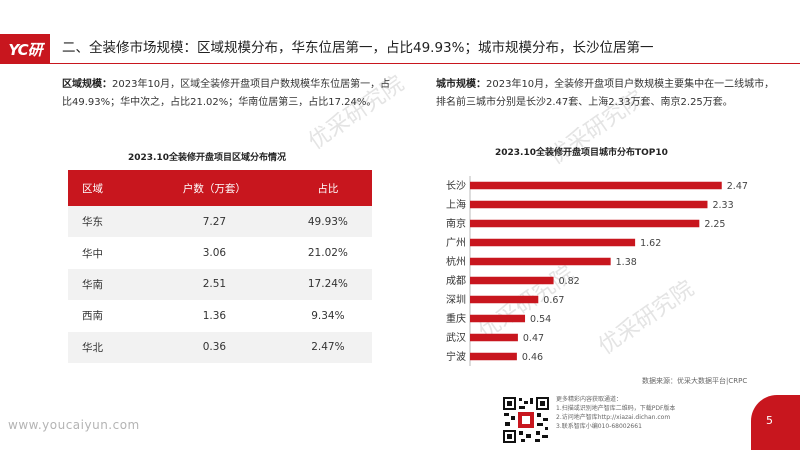 This screenshot has width=800, height=450. What do you see at coordinates (214, 316) in the screenshot?
I see `table-cell: 1.36` at bounding box center [214, 316].